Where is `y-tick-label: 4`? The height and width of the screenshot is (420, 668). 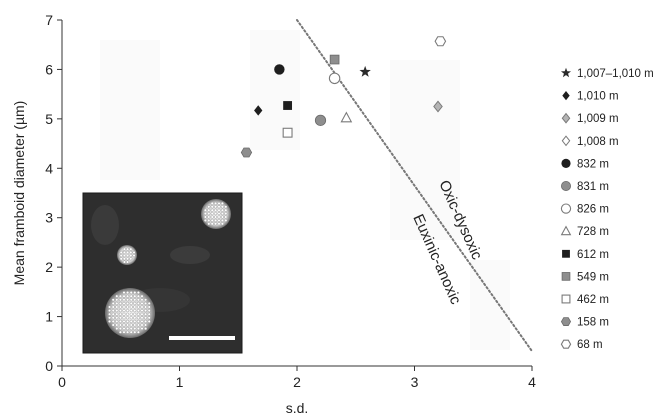
y-tick-label: 4 is located at coordinates (49, 168).